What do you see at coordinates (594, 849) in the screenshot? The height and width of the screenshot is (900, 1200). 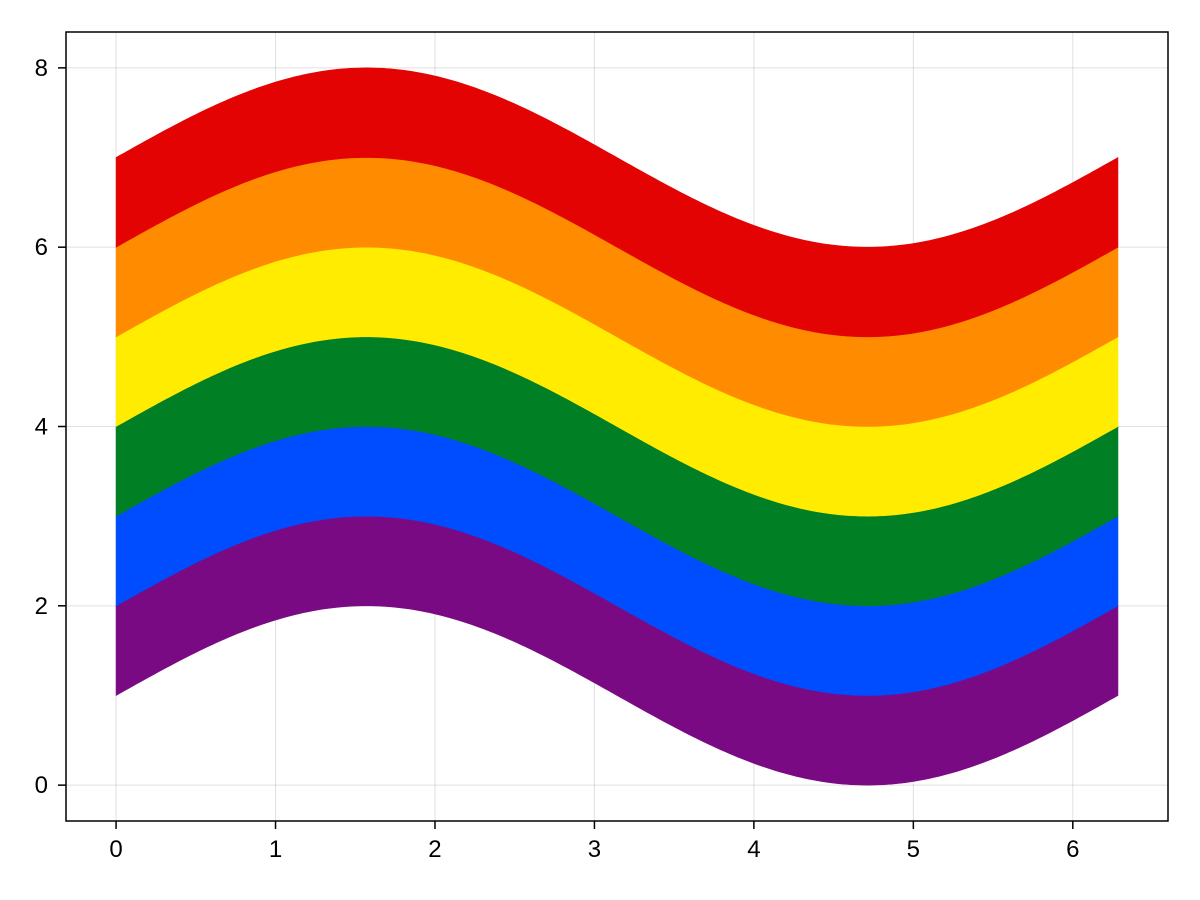 I see `x-tick-label: 3` at bounding box center [594, 849].